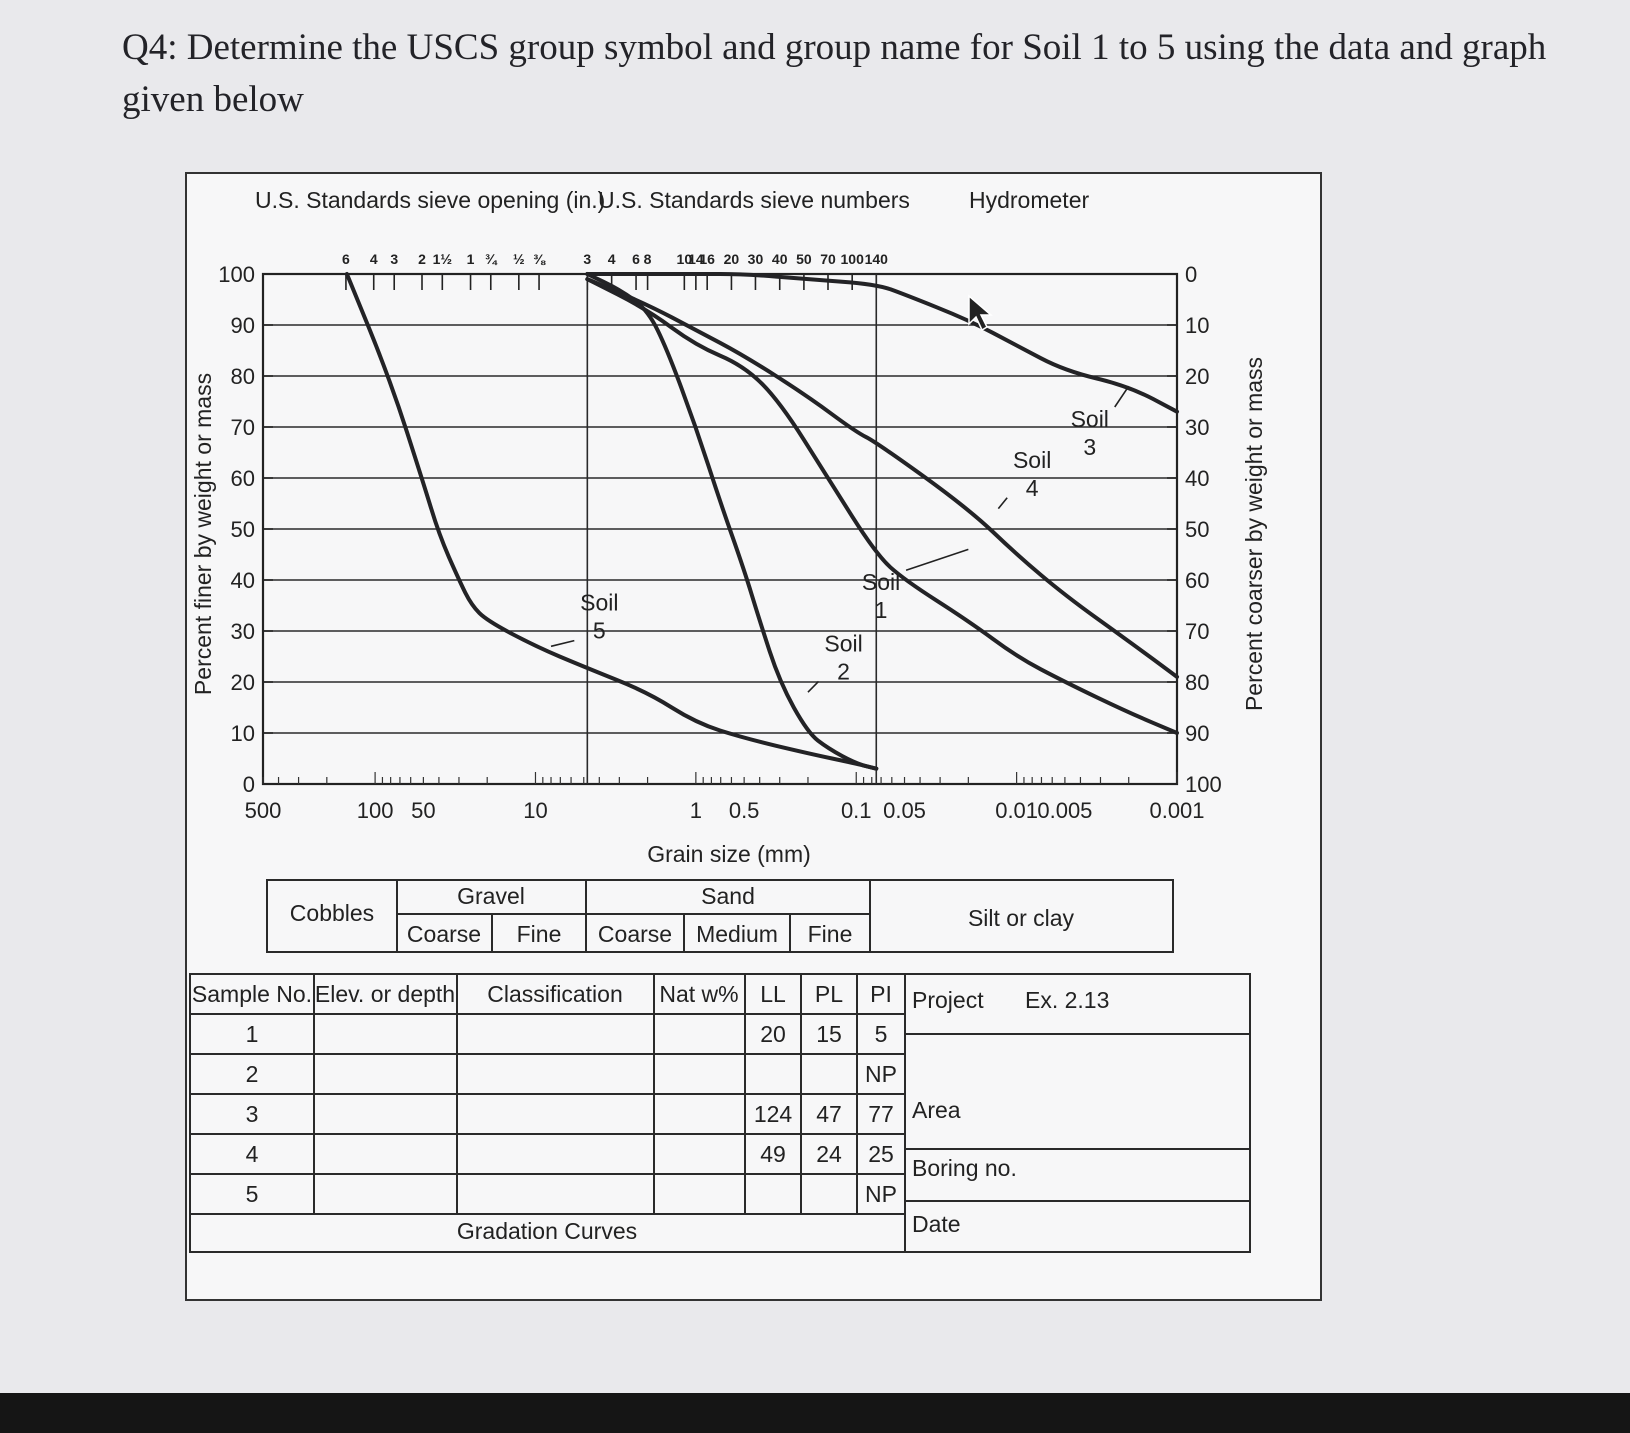  Describe the element at coordinates (685, 259) in the screenshot. I see `sieve-label: 10` at that location.